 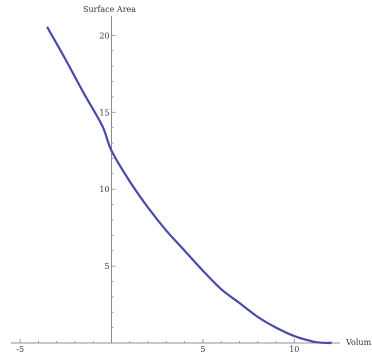 What do you see at coordinates (104, 112) in the screenshot?
I see `y-tick-label: 15` at bounding box center [104, 112].